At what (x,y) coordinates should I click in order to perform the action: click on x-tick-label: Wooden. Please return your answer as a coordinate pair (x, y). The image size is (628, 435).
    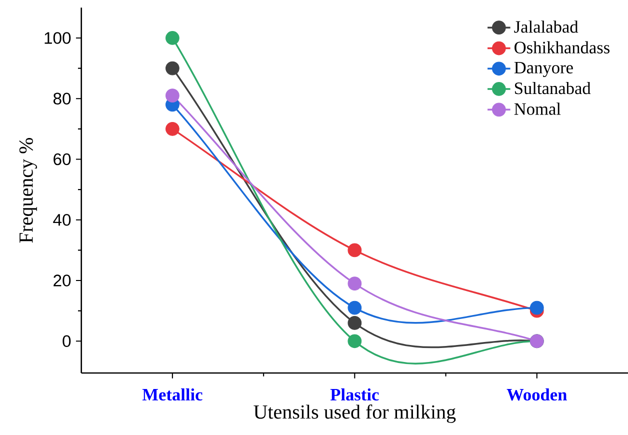
    Looking at the image, I should click on (536, 394).